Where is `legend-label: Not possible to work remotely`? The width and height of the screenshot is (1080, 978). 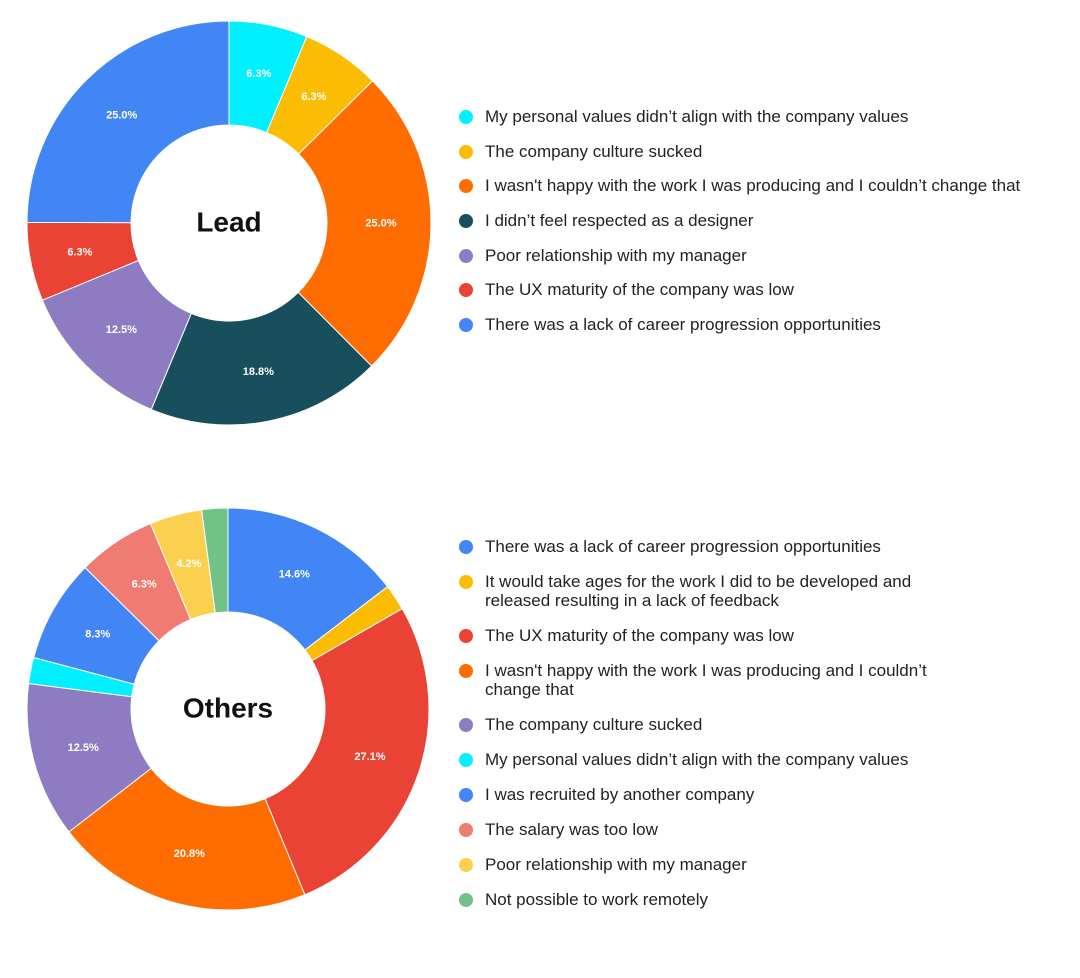
legend-label: Not possible to work remotely is located at coordinates (596, 899).